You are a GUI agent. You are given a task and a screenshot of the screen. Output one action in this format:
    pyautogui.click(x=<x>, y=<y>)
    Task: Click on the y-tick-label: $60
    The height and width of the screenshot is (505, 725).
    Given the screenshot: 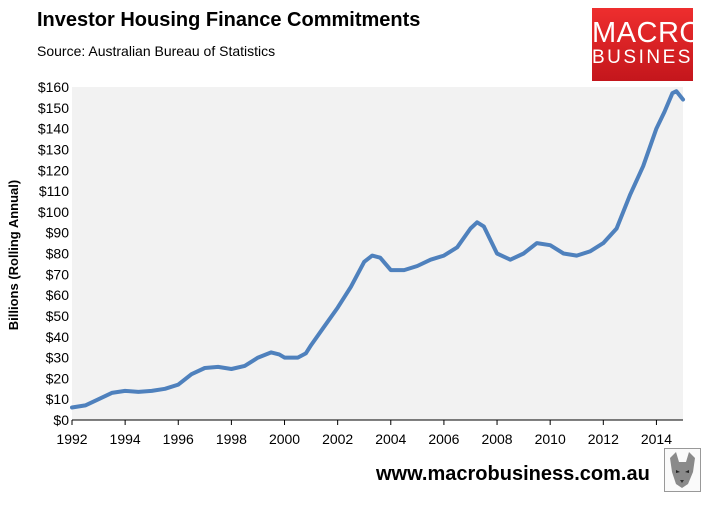 What is the action you would take?
    pyautogui.click(x=58, y=295)
    